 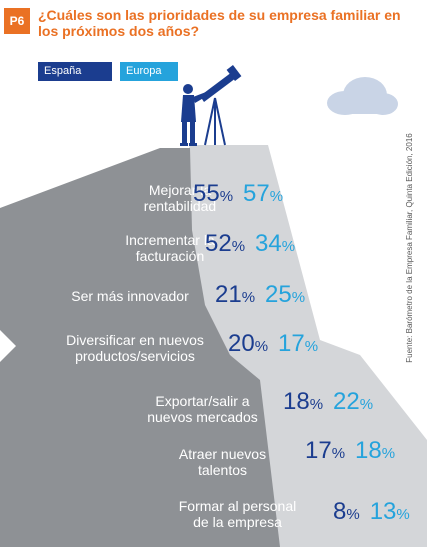 What do you see at coordinates (238, 194) in the screenshot?
I see `row-values: 55% 57%` at bounding box center [238, 194].